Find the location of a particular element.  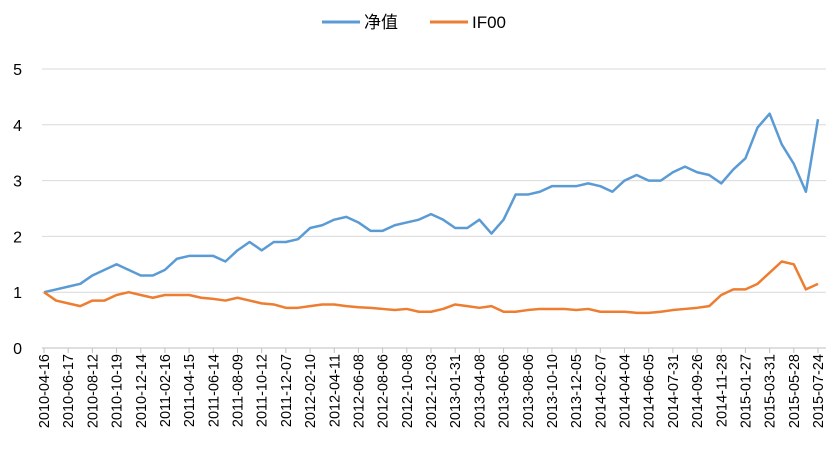

x-tick-label: 2011-02-16 is located at coordinates (166, 390).